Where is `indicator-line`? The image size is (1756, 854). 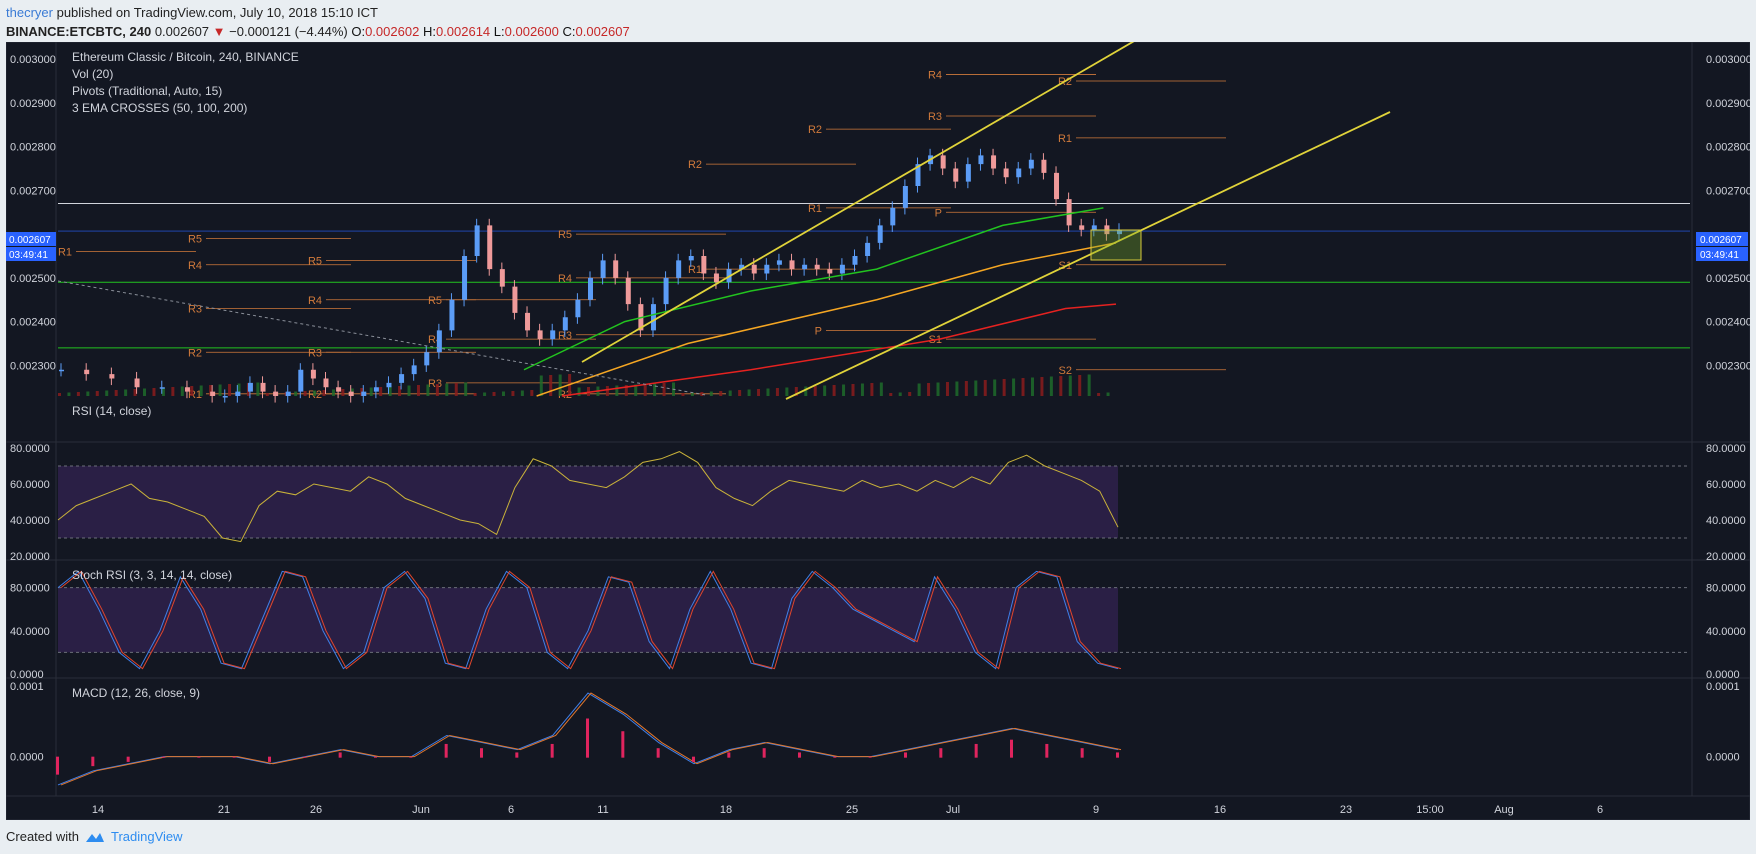 indicator-line is located at coordinates (588, 497).